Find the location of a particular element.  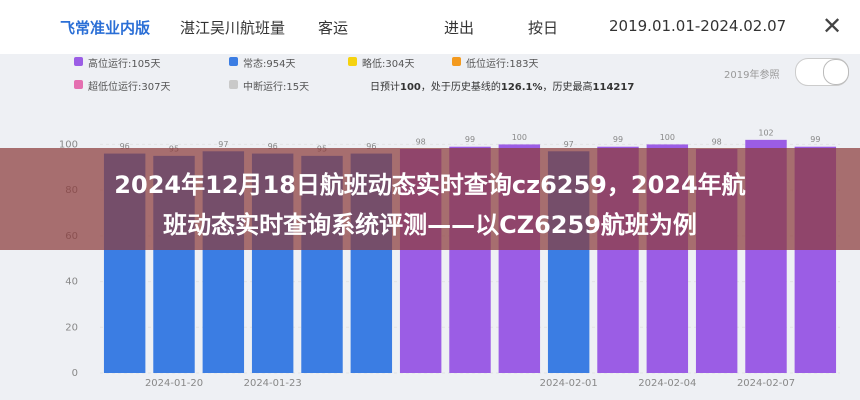

y-tick-label: 20 is located at coordinates (71, 327).